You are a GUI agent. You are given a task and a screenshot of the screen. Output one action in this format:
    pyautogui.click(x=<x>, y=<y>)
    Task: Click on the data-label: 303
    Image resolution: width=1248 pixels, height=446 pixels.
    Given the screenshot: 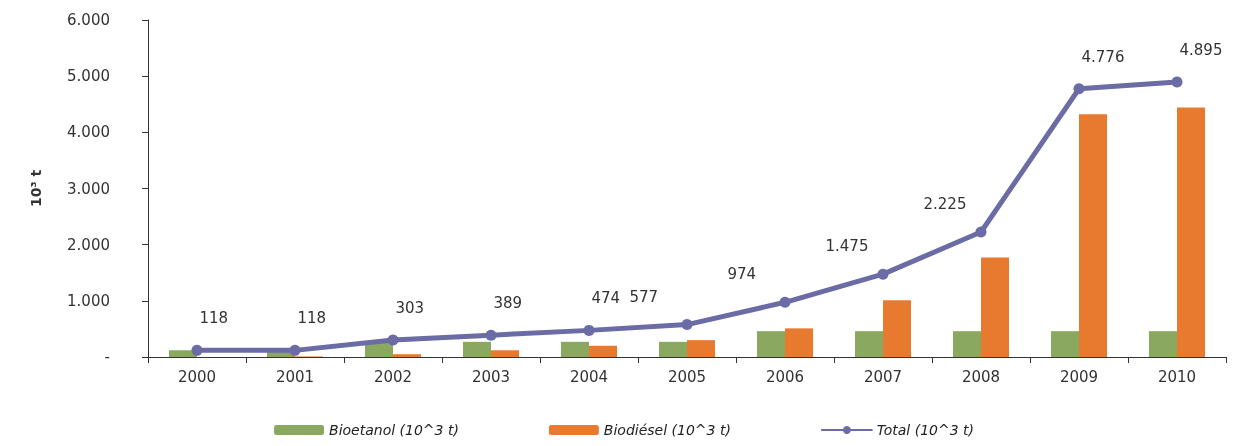 What is the action you would take?
    pyautogui.click(x=410, y=307)
    